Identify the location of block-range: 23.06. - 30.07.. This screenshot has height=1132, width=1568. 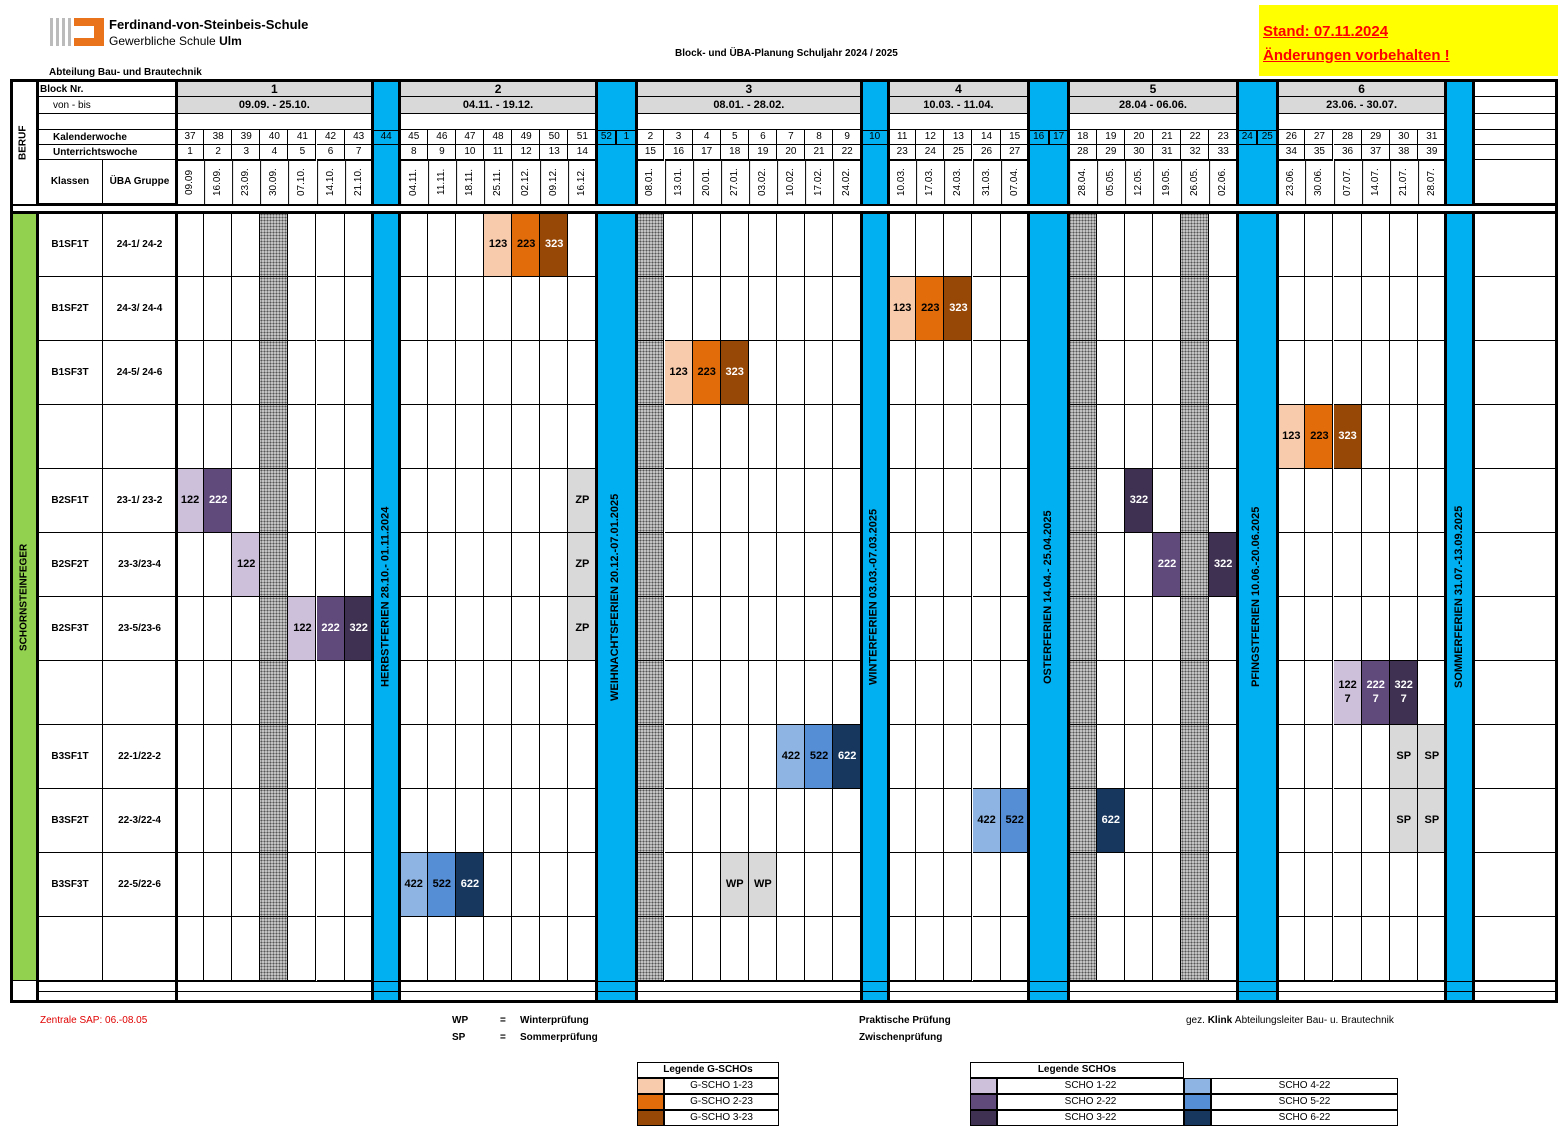
(1361, 105).